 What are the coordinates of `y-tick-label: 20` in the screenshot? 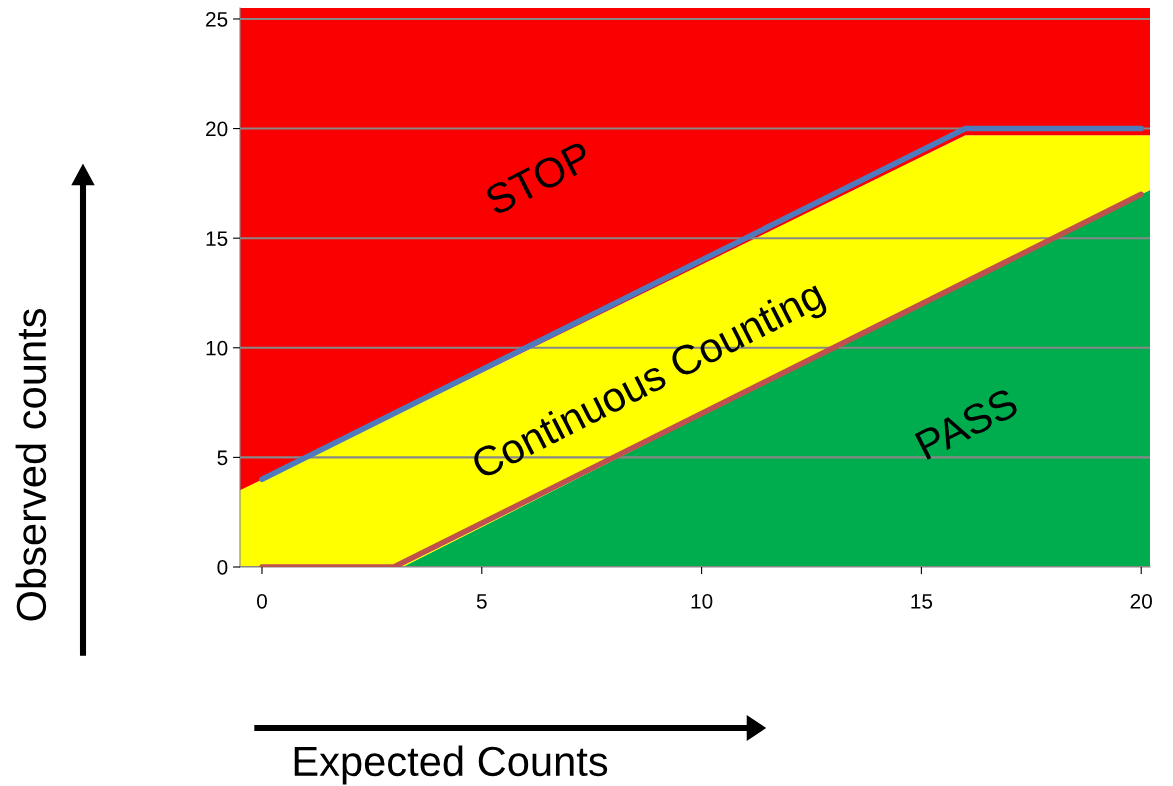 It's located at (217, 129).